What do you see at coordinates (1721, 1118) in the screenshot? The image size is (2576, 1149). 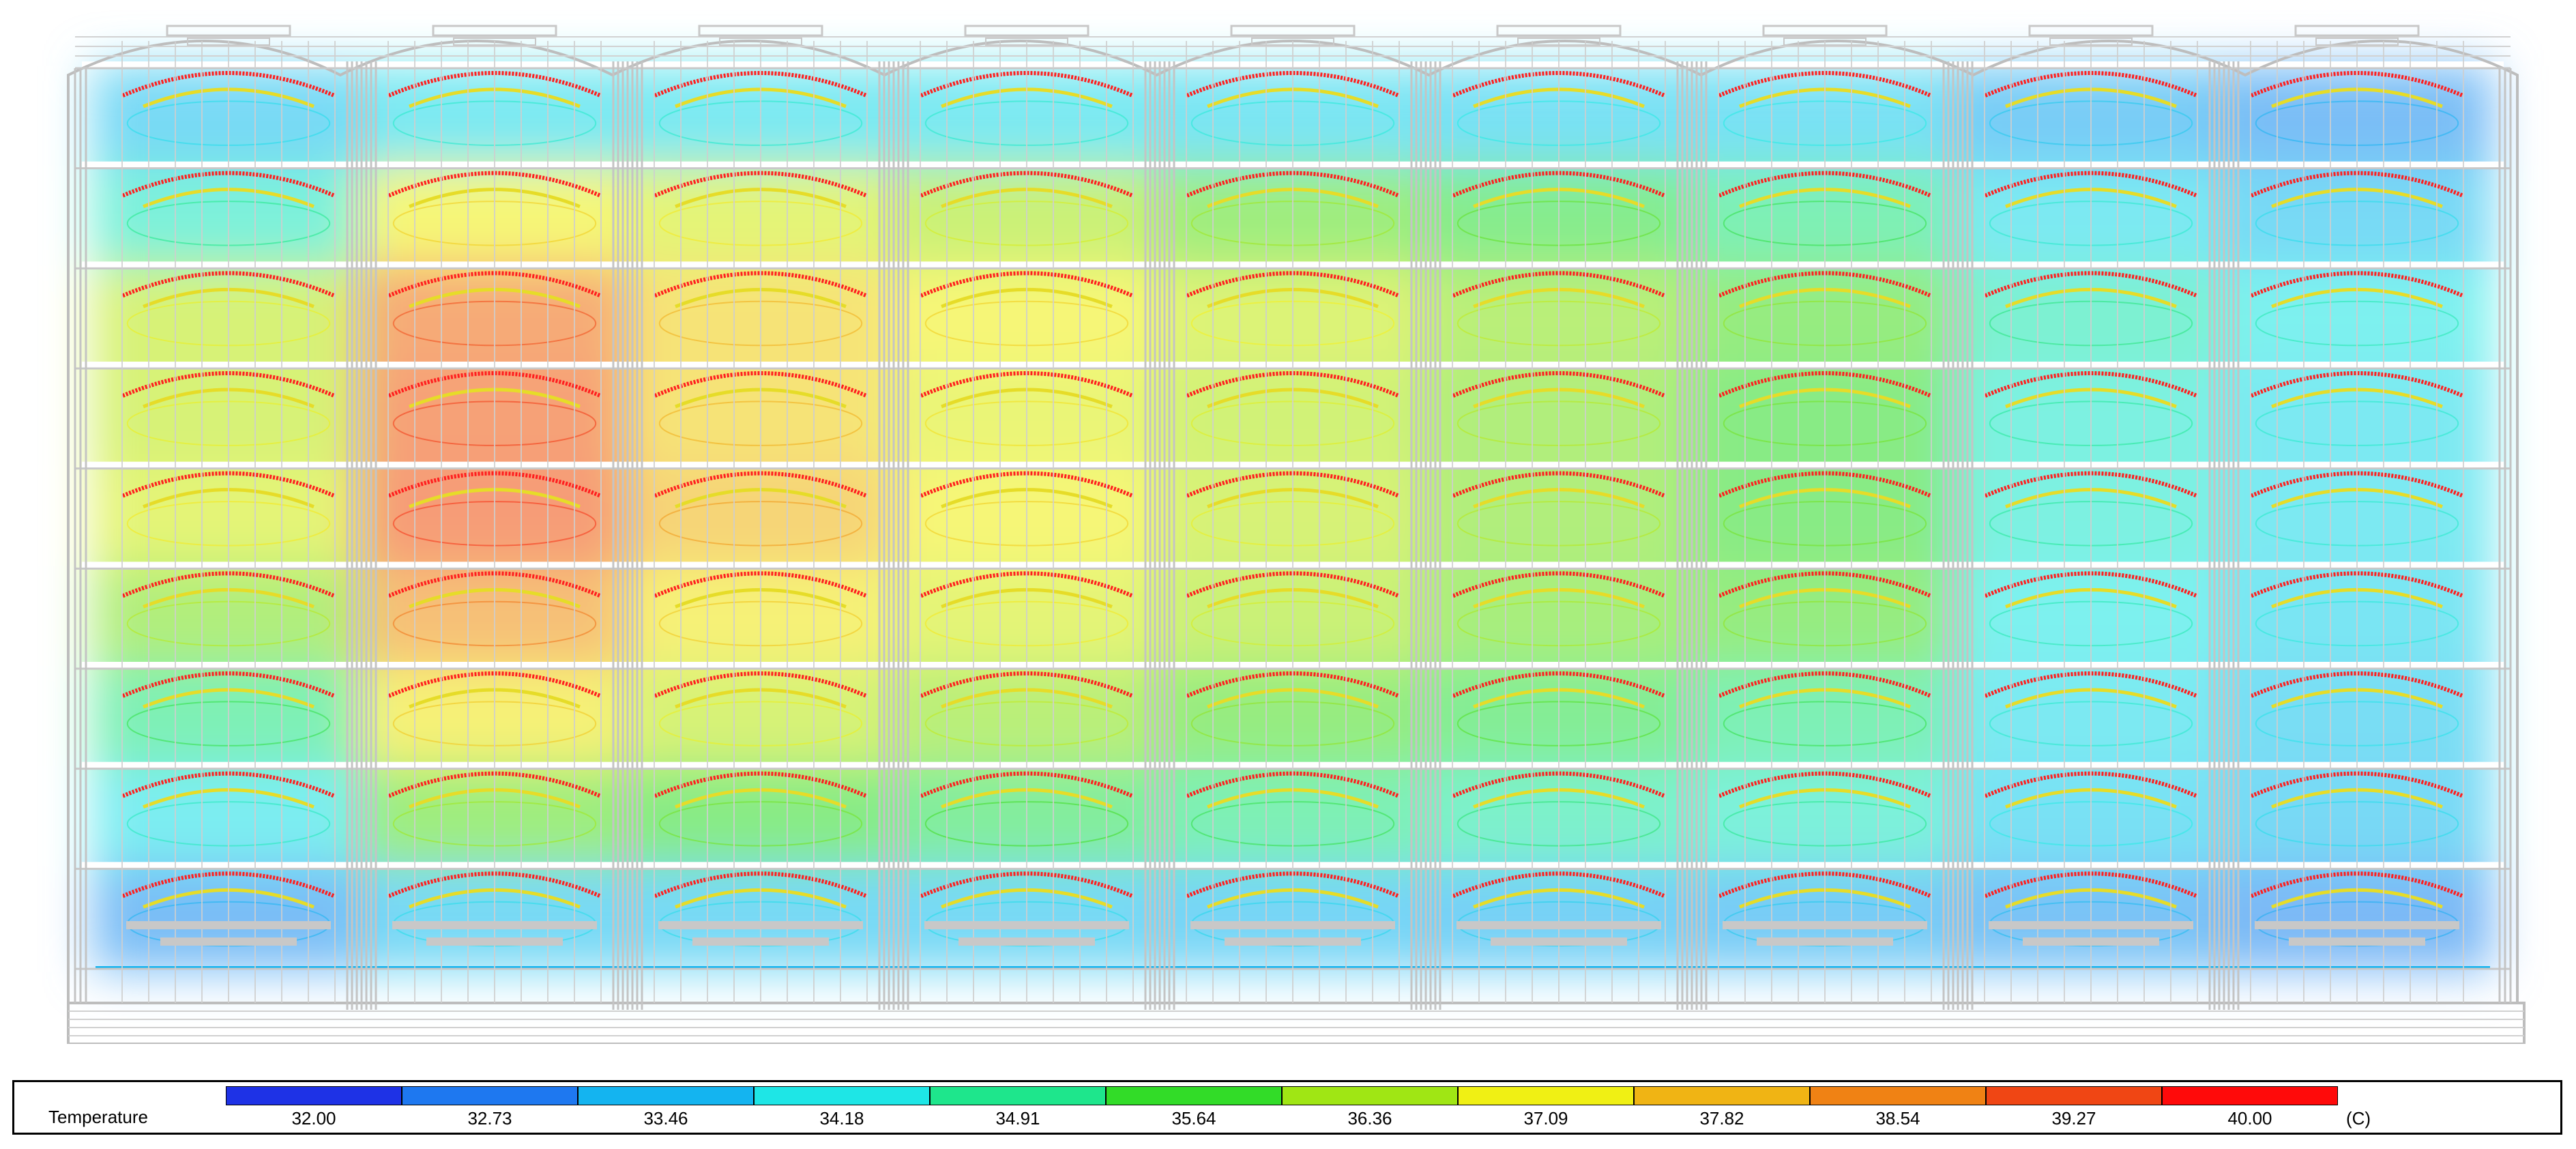 I see `colorbar-tick-label: 37.82` at bounding box center [1721, 1118].